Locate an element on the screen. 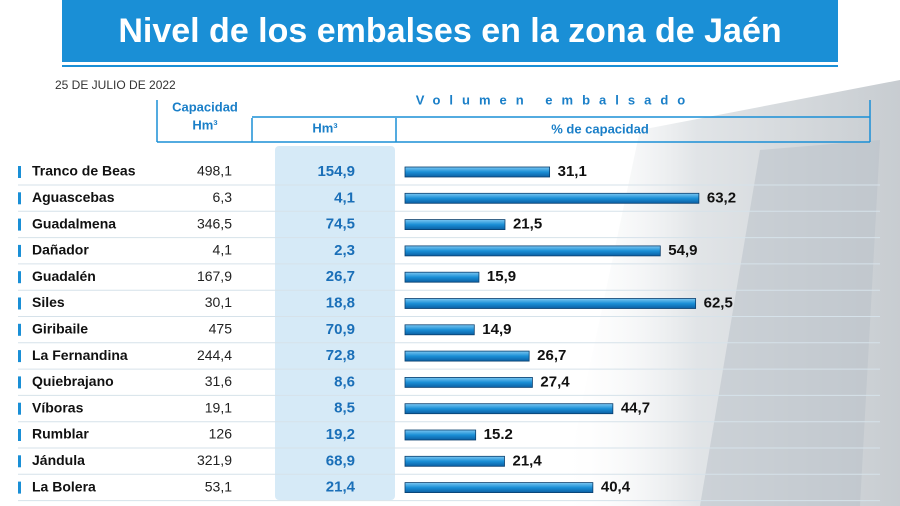  reservoir-name: Víboras is located at coordinates (58, 407).